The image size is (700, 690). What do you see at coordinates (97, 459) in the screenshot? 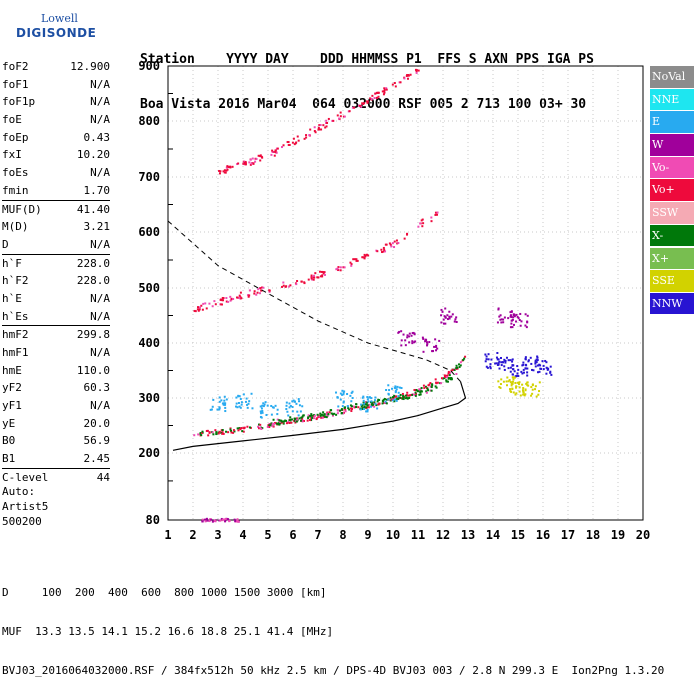
I see `param-value: 2.45` at bounding box center [97, 459].